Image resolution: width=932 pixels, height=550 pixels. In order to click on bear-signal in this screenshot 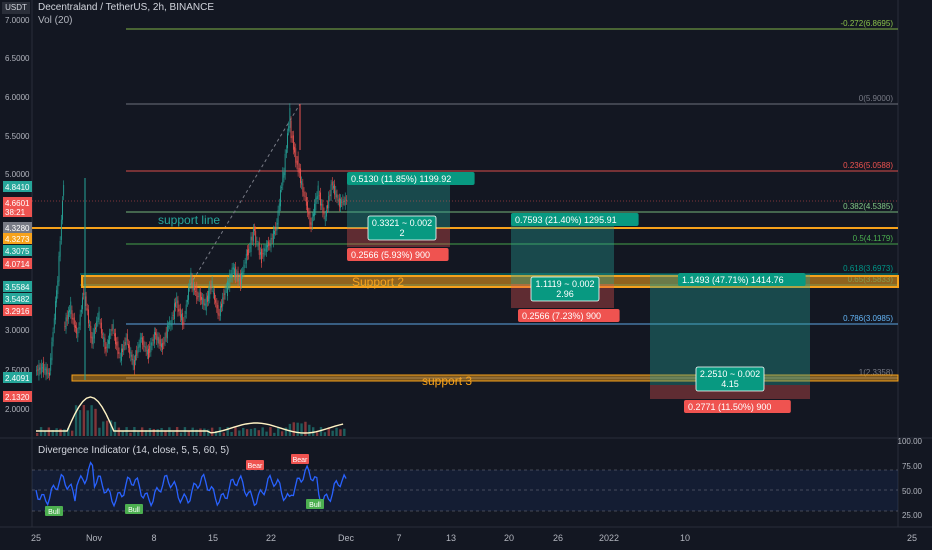, I will do `click(300, 459)`.